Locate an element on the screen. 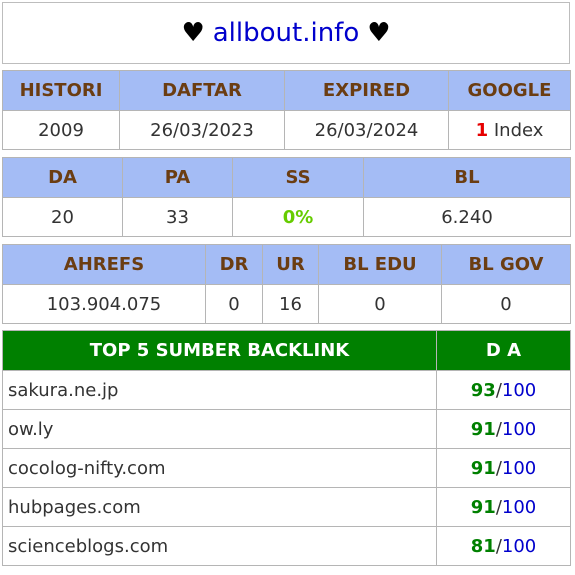 This screenshot has height=575, width=575. registration-header-row: HISTORI DAFTAR EXPIRED GOOGLE is located at coordinates (286, 90).